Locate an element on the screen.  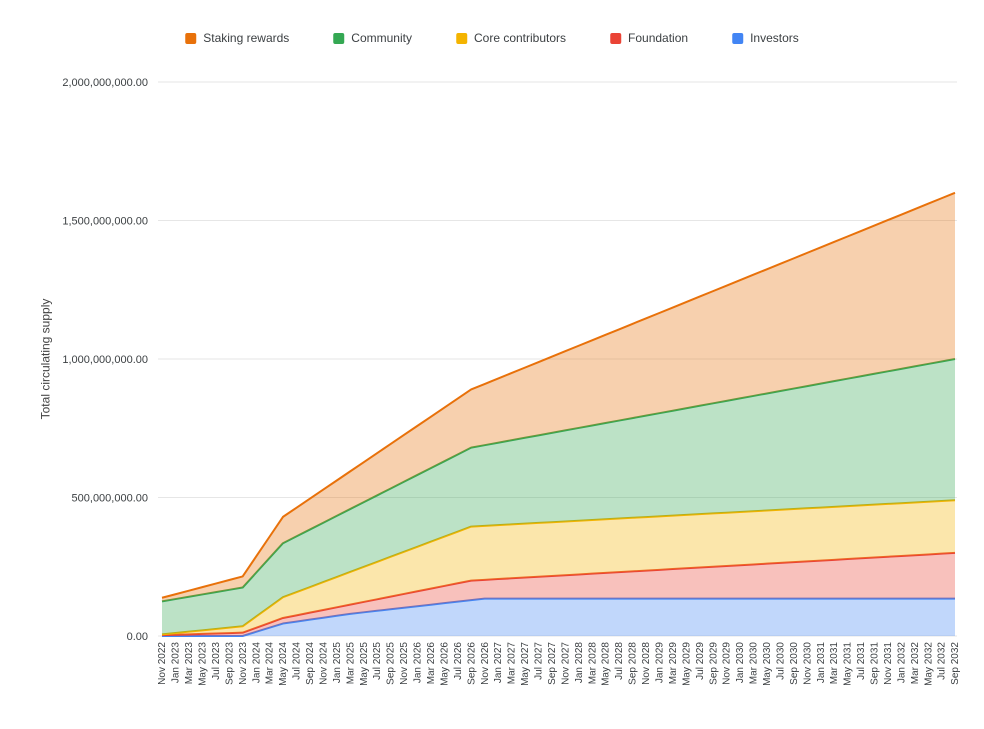
x-tick-label: Mar 2025 is located at coordinates (350, 663).